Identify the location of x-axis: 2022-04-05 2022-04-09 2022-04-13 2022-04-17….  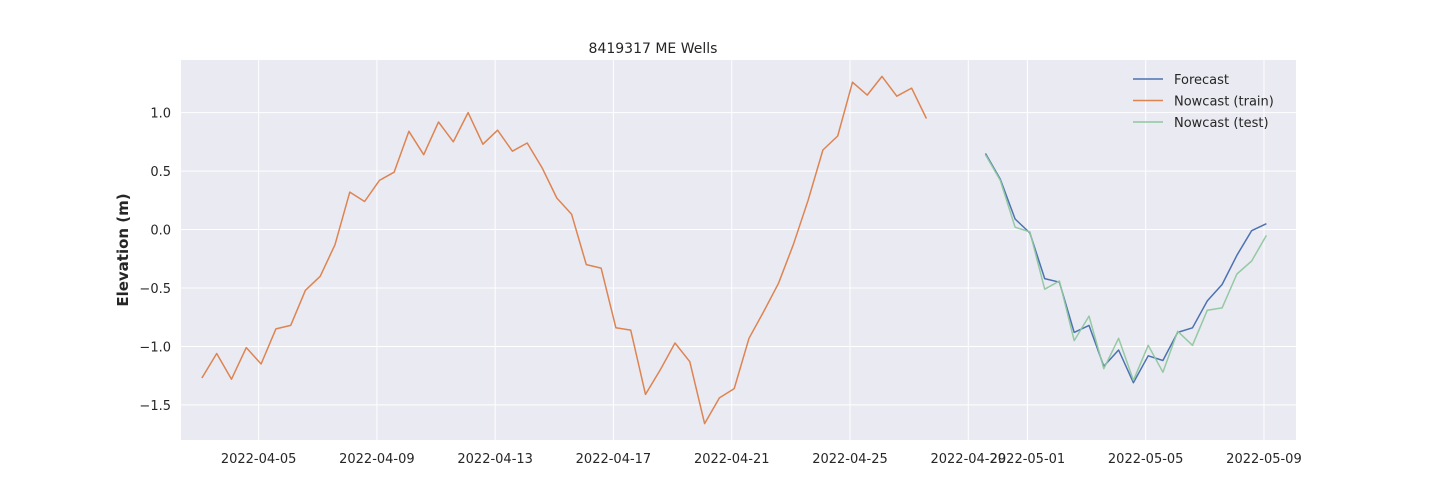
(761, 459).